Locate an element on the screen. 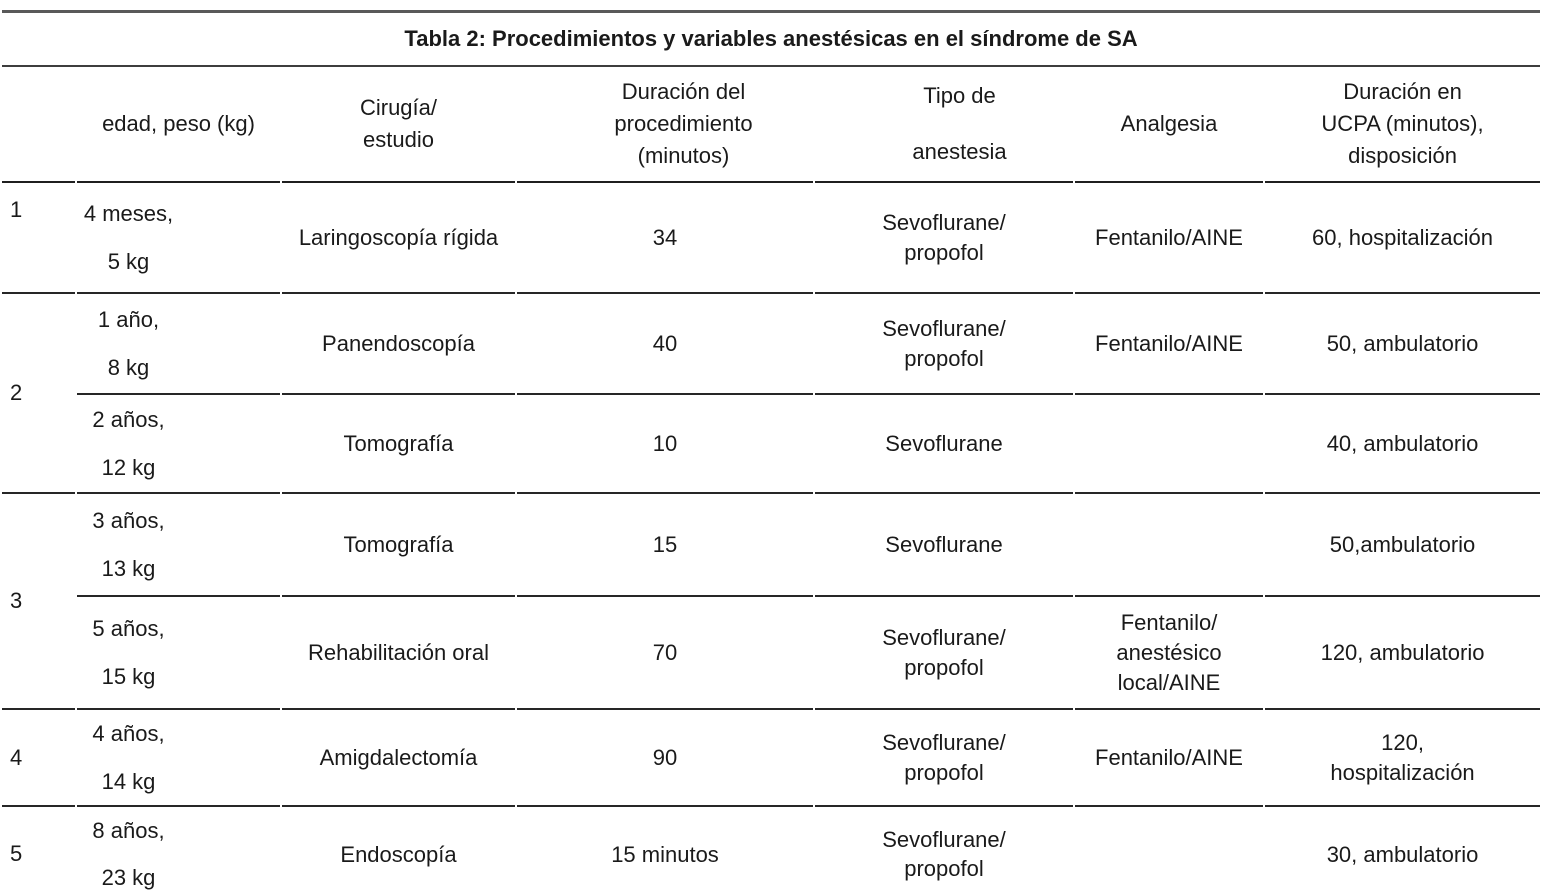 This screenshot has height=894, width=1542. cell-edad-peso: 5 años, 15 kg is located at coordinates (178, 654).